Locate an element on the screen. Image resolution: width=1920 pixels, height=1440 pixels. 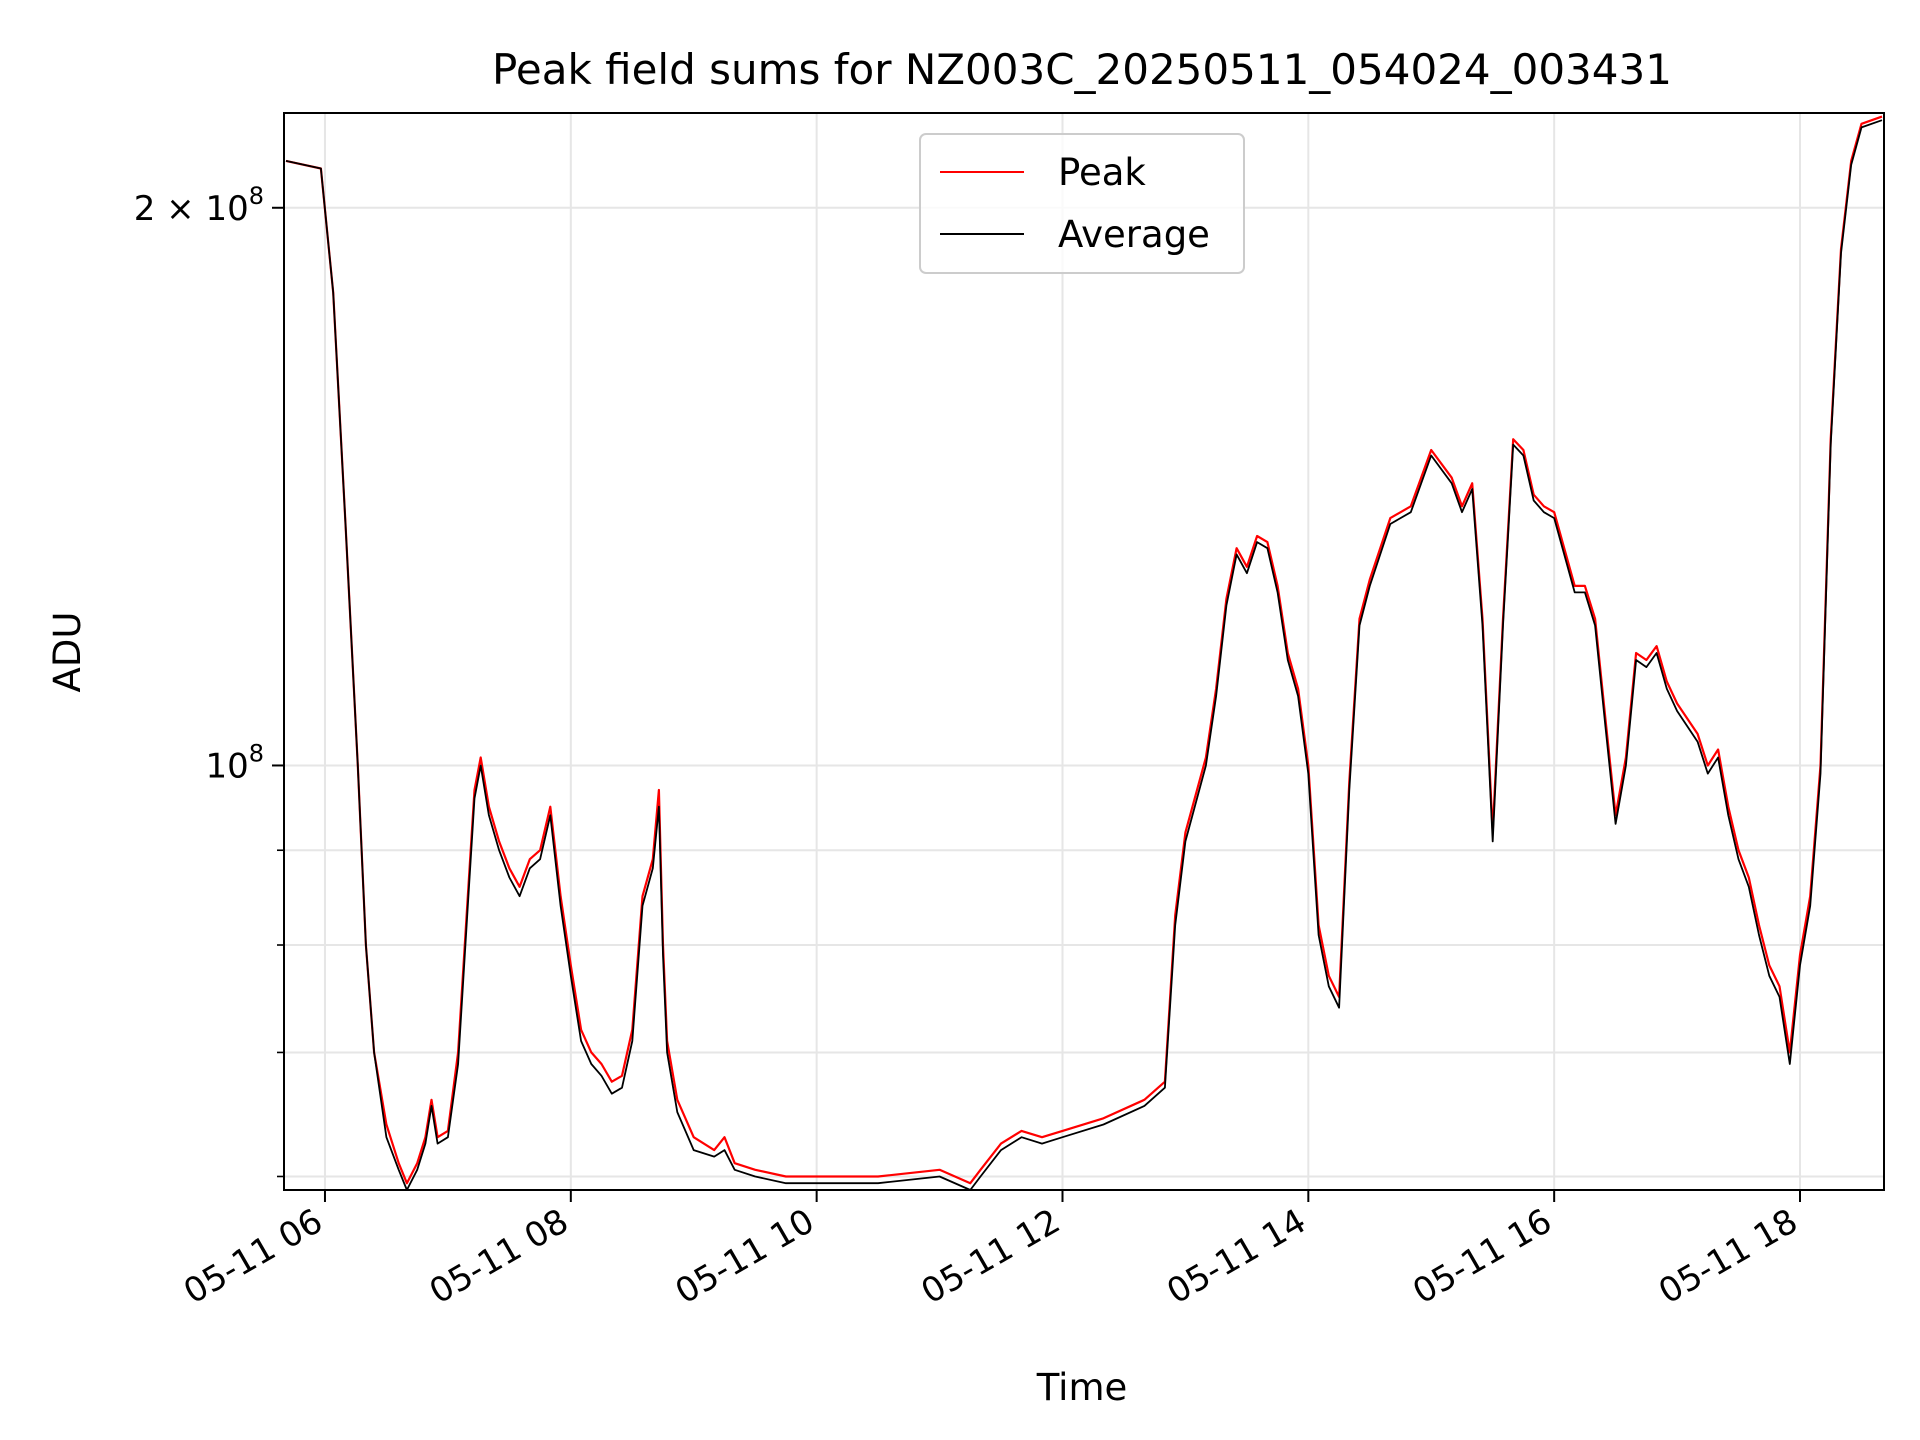
legend-box is located at coordinates (1082, 203).